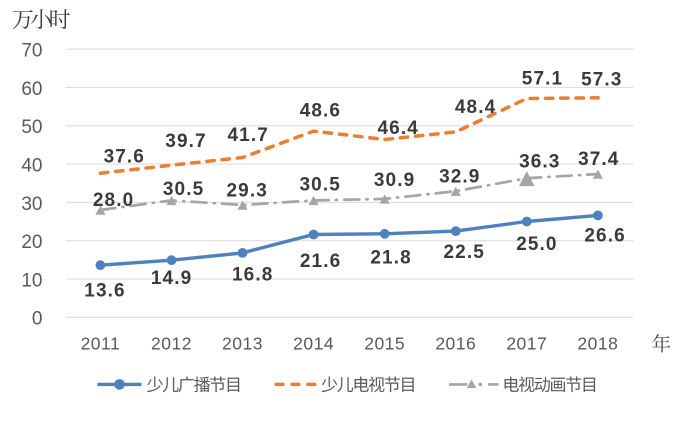 The width and height of the screenshot is (692, 425). Describe the element at coordinates (113, 200) in the screenshot. I see `svg-text: 28.0` at that location.